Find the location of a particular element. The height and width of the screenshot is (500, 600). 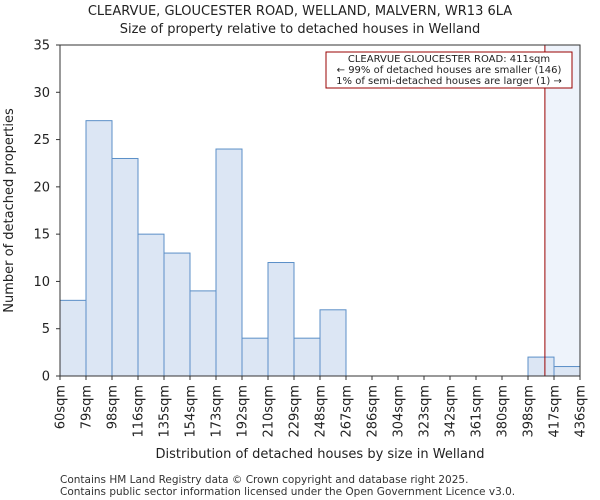

x-tick-label: 192sqm is located at coordinates (243, 411).